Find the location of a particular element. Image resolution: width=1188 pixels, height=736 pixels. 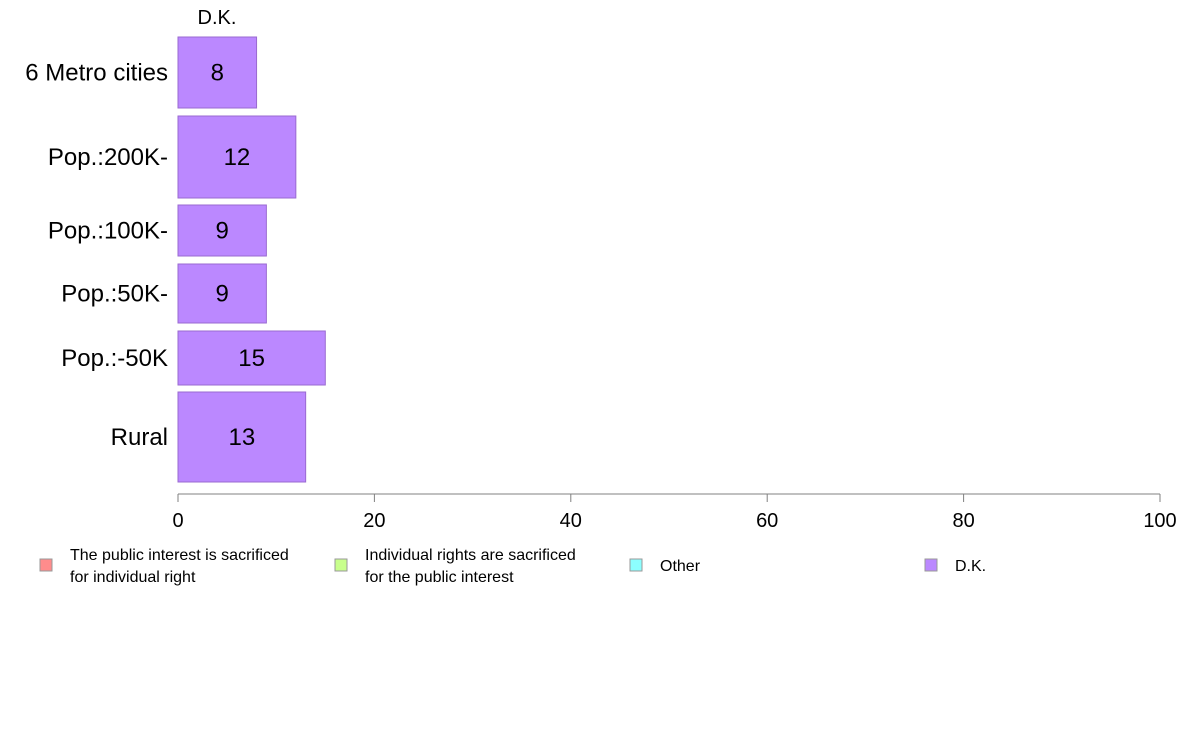

bar-value-label: 12 is located at coordinates (237, 157).